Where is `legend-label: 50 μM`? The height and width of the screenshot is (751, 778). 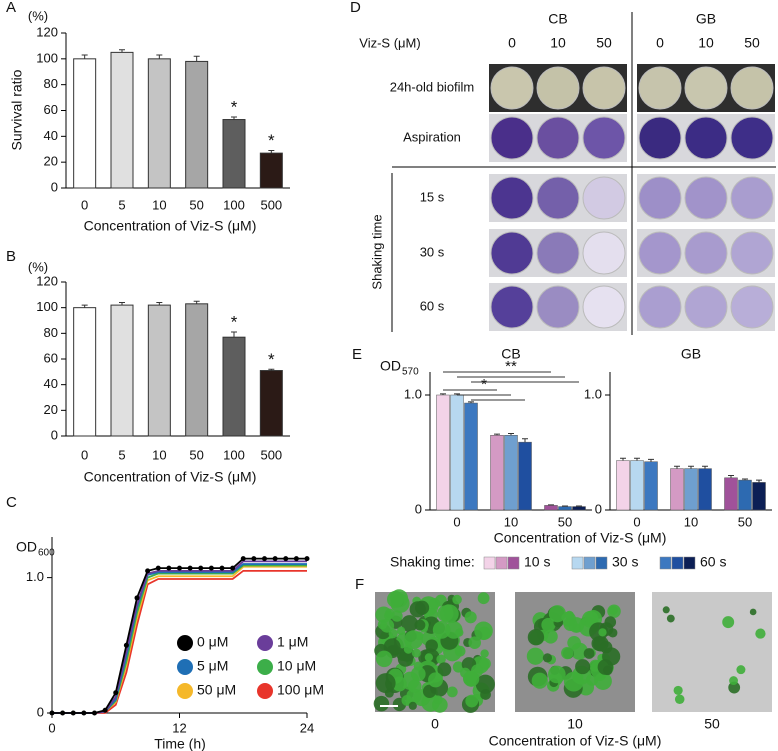
legend-label: 50 μM is located at coordinates (216, 690).